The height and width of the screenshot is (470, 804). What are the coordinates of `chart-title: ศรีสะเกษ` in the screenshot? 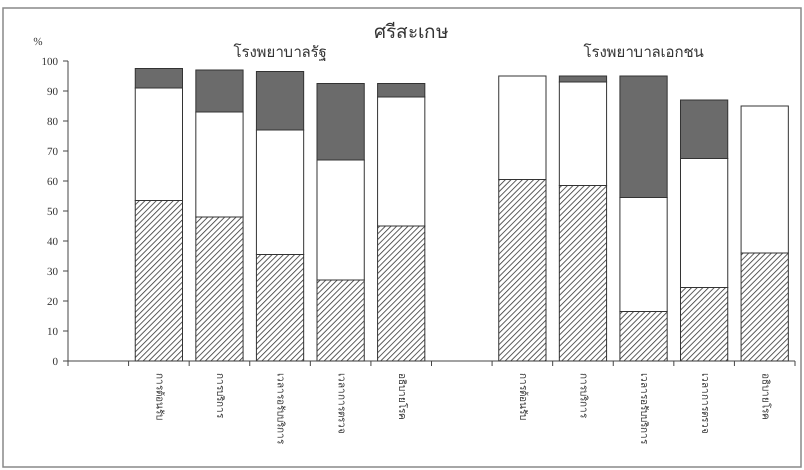 It's located at (411, 32).